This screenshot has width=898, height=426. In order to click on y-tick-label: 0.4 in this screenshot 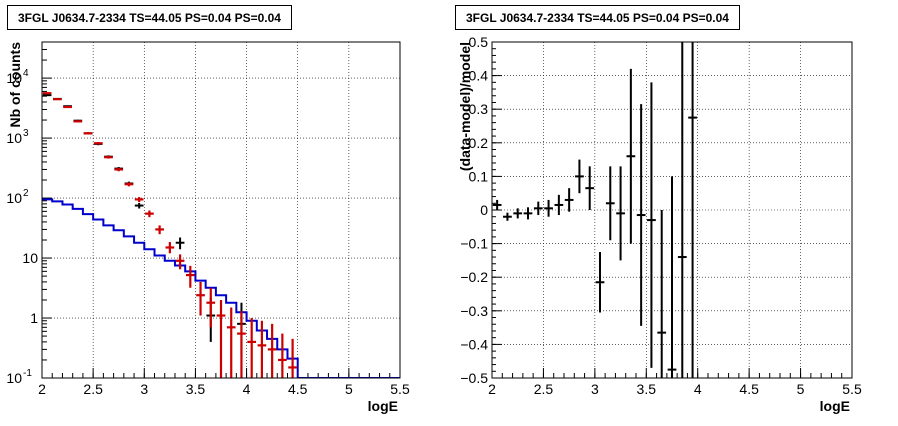, I will do `click(479, 76)`.